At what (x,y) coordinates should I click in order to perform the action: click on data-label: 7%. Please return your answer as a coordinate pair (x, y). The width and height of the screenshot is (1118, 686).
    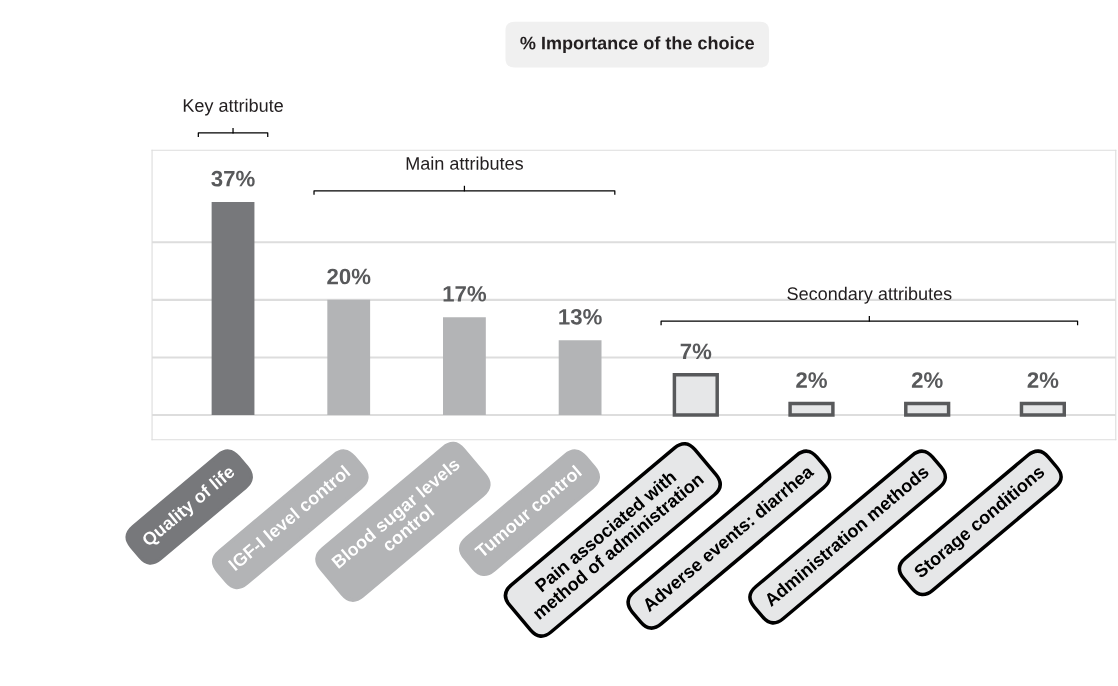
    Looking at the image, I should click on (696, 351).